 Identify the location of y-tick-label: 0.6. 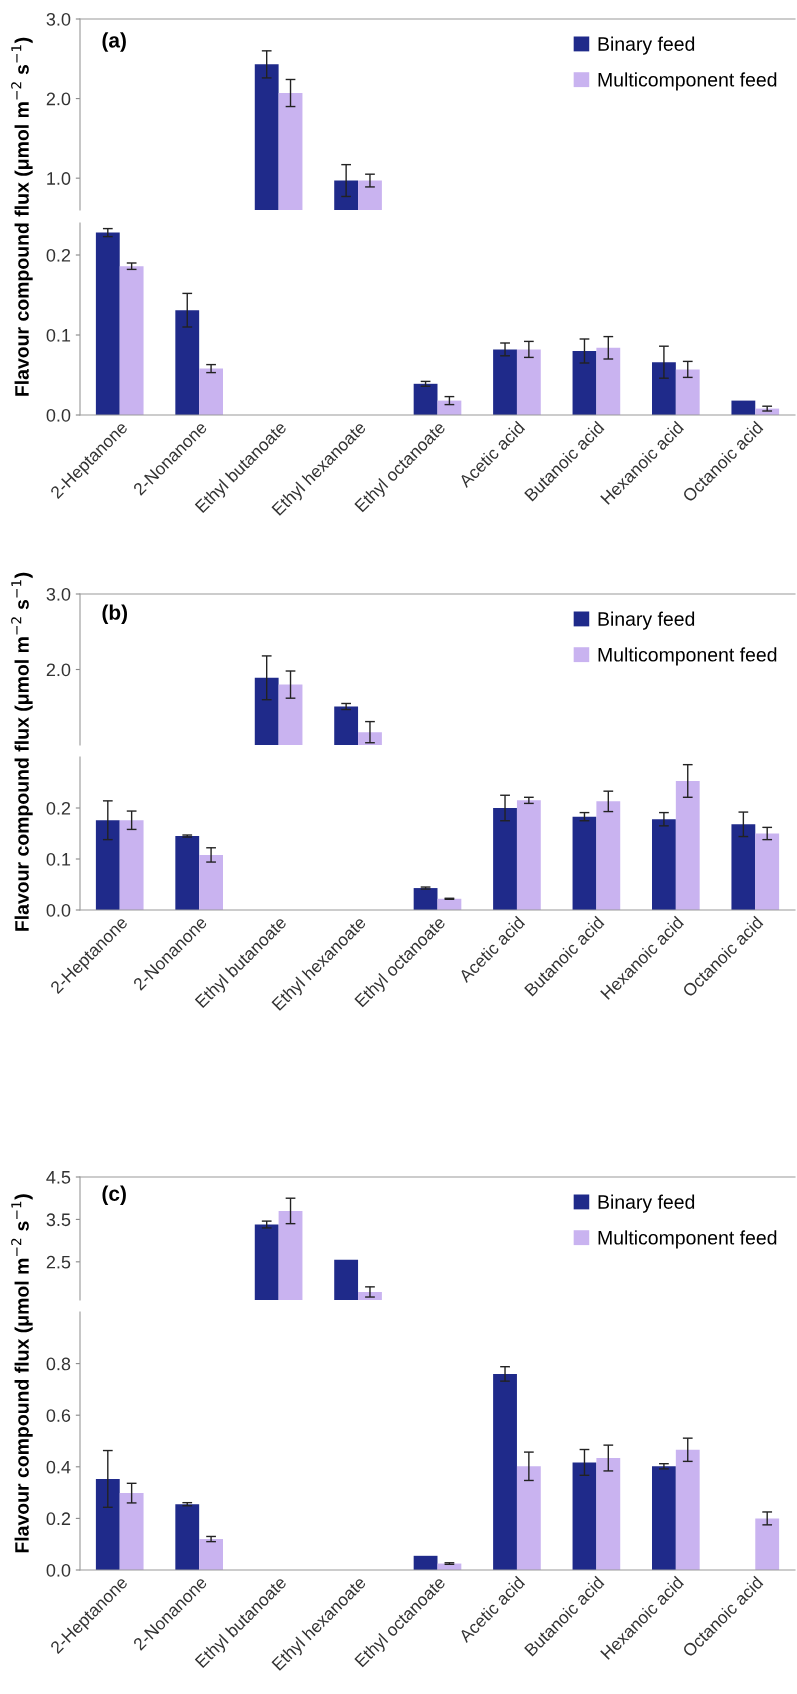
(58, 1415).